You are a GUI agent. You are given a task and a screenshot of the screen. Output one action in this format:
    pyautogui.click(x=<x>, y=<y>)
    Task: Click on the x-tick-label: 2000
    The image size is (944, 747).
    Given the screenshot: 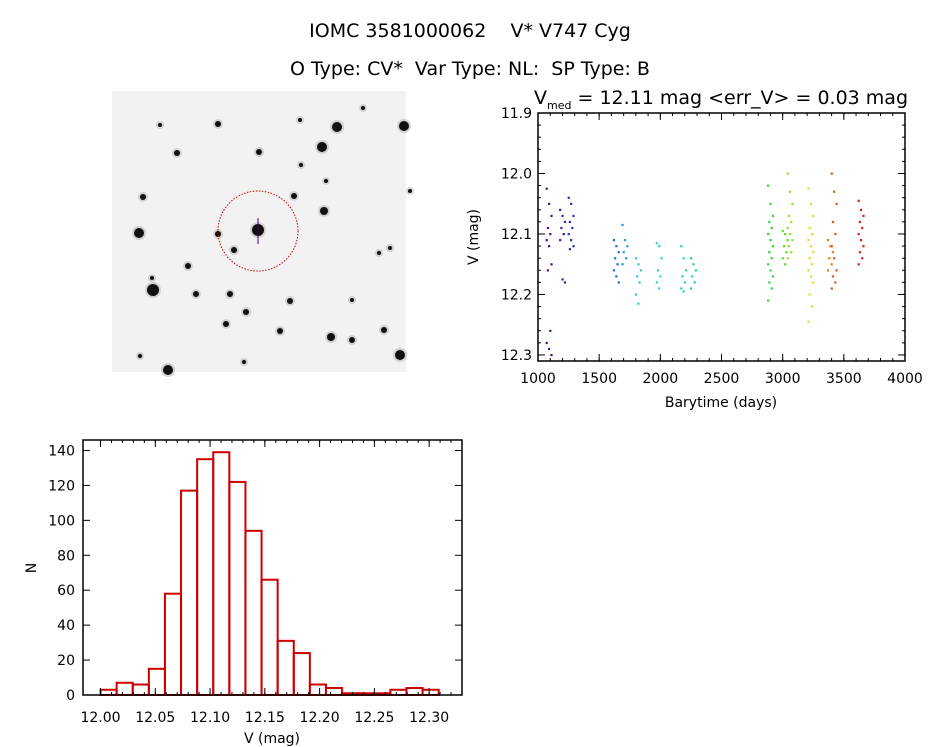 What is the action you would take?
    pyautogui.click(x=661, y=379)
    